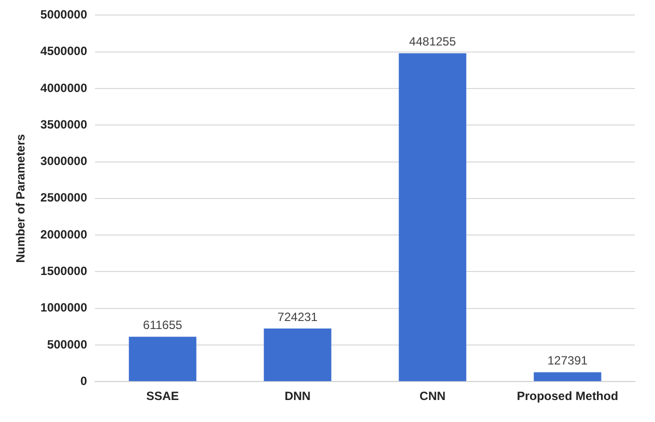  What do you see at coordinates (163, 325) in the screenshot?
I see `data-label: 611655` at bounding box center [163, 325].